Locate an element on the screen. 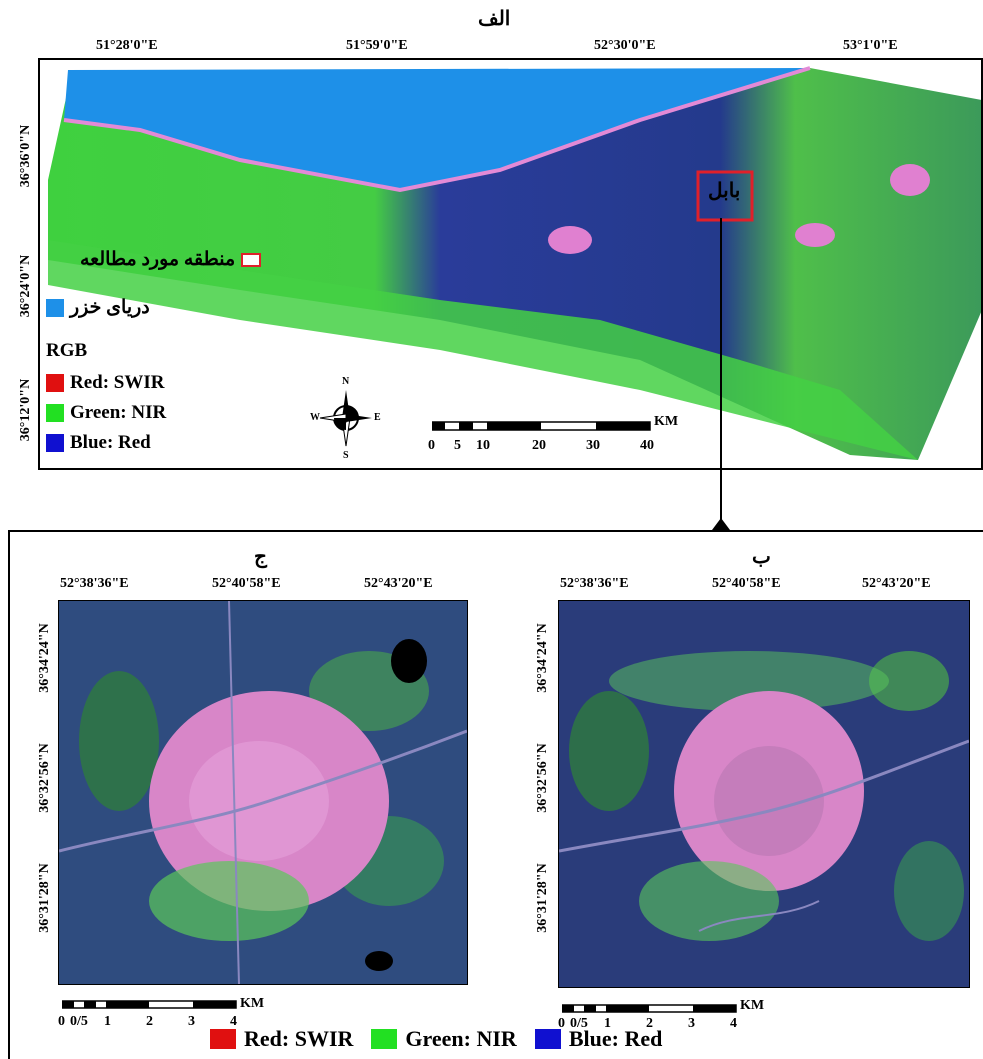 This screenshot has height=1059, width=983. bottom-blue-swatch is located at coordinates (547, 1039).